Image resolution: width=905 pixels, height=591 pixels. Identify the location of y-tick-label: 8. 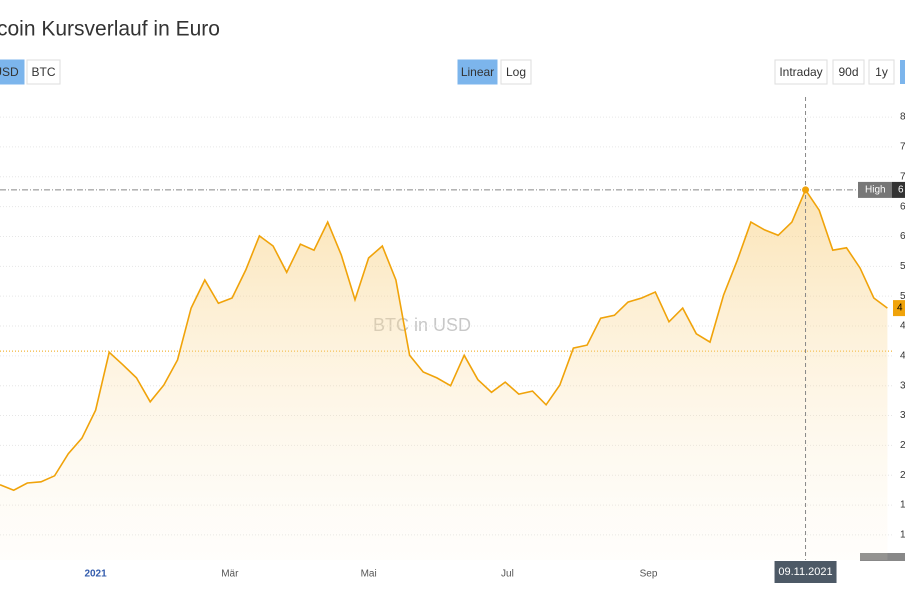
(902, 117).